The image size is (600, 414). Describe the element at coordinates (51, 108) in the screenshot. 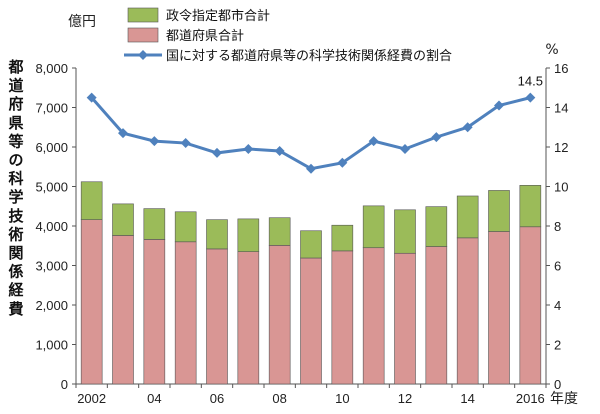

I see `left-tick-label: 7,000` at that location.